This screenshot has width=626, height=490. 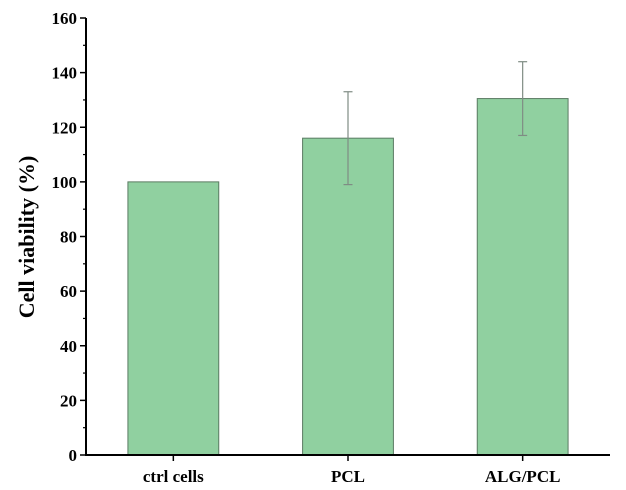 What do you see at coordinates (348, 476) in the screenshot?
I see `x-tick-label-1: PCL` at bounding box center [348, 476].